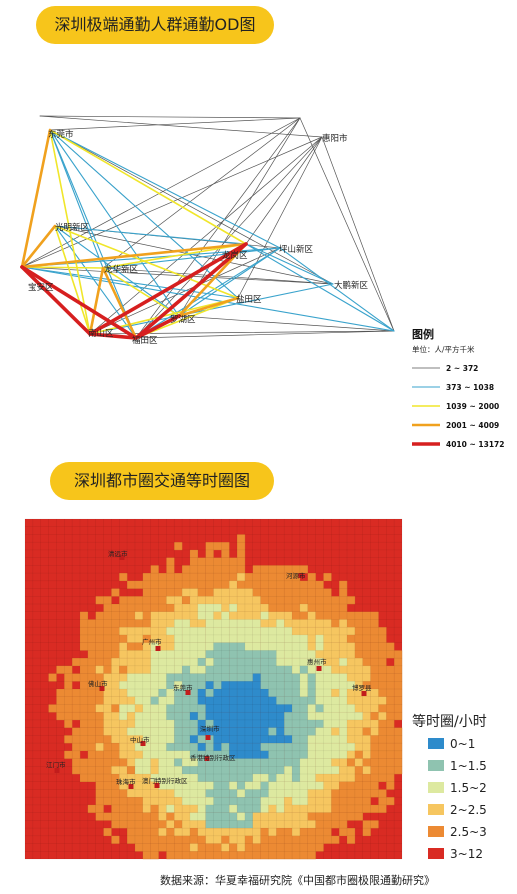 This screenshot has height=894, width=517. Describe the element at coordinates (152, 641) in the screenshot. I see `isochrone-place-label: 广州市` at that location.